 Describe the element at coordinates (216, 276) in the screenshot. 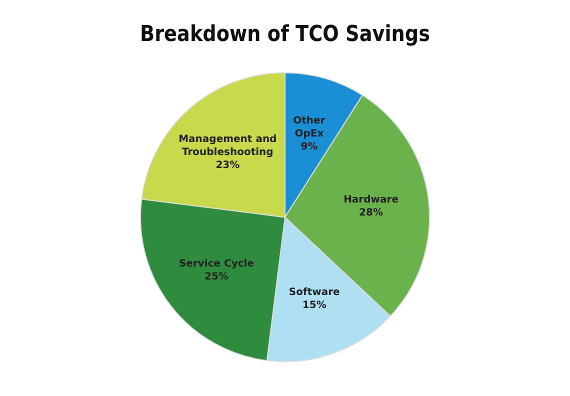

I see `data-label: 25%` at that location.